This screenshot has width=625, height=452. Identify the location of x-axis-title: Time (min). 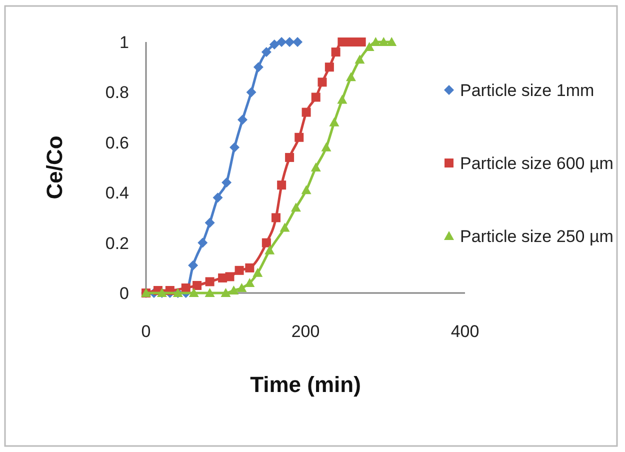
(305, 384).